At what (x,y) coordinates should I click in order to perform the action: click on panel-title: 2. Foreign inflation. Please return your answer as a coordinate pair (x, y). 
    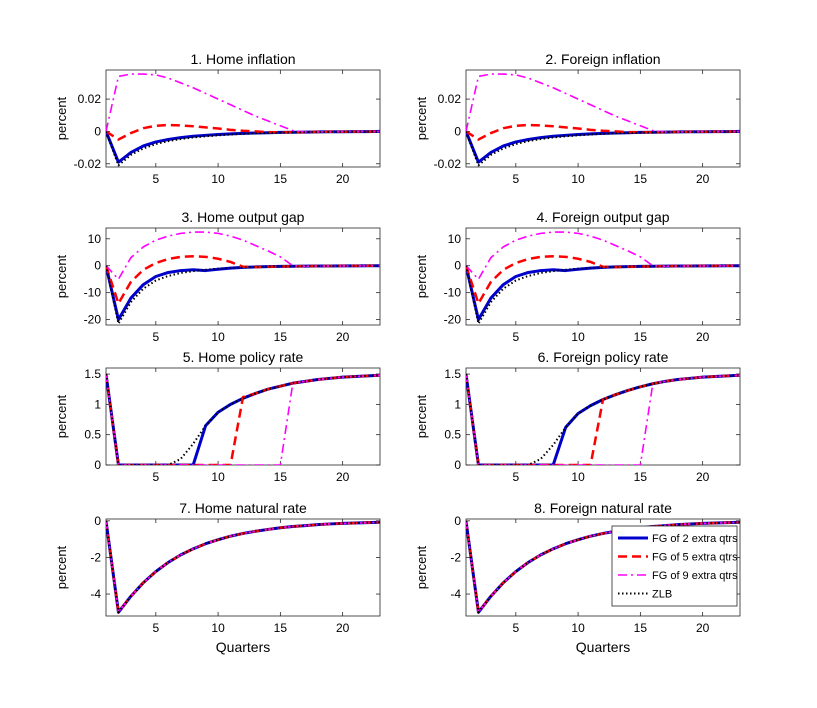
    Looking at the image, I should click on (602, 59).